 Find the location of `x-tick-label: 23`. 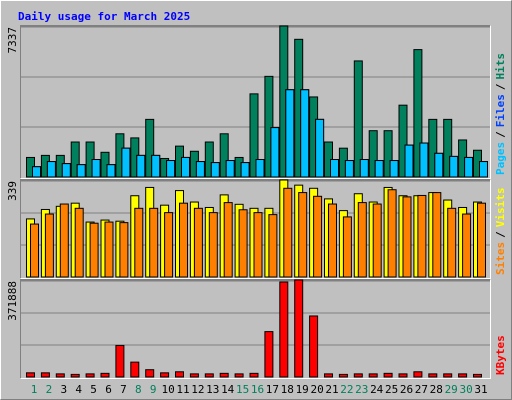

x-tick-label: 23 is located at coordinates (361, 389).